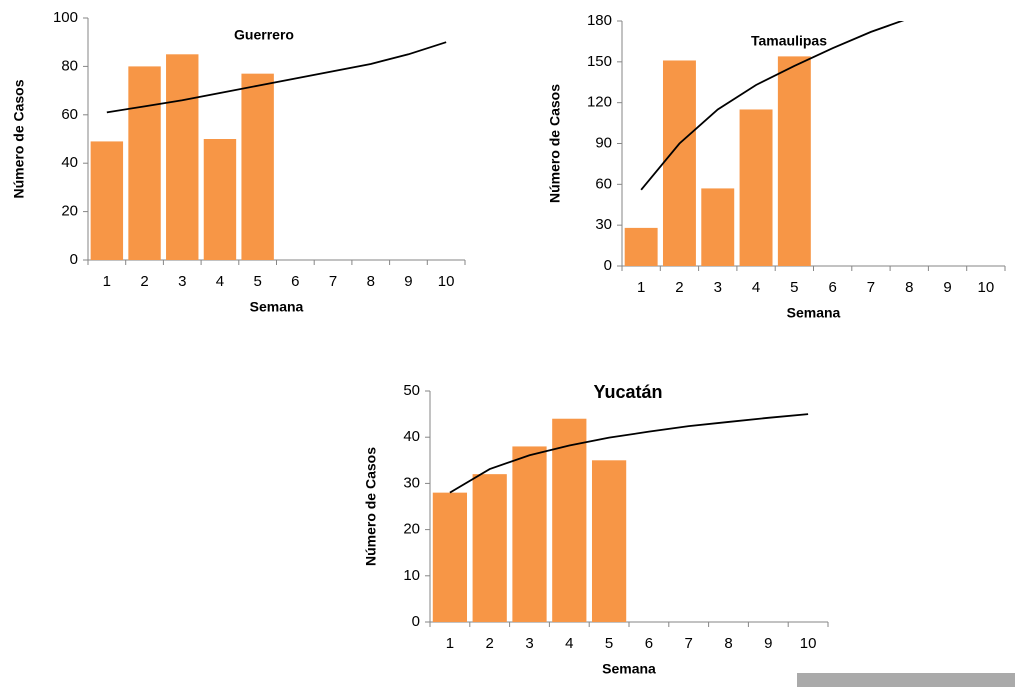  Describe the element at coordinates (264, 35) in the screenshot. I see `chart-title: Guerrero` at that location.